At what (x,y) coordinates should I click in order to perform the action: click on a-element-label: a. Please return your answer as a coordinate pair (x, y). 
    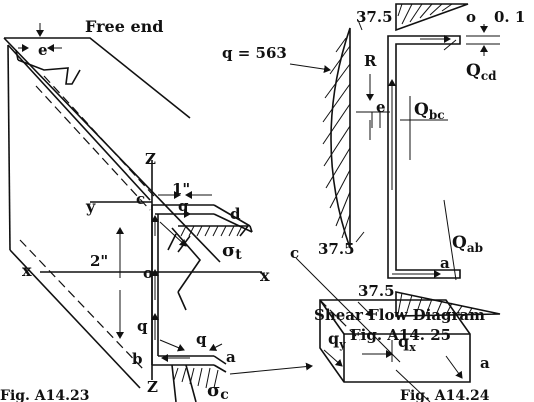
    Looking at the image, I should click on (485, 363).